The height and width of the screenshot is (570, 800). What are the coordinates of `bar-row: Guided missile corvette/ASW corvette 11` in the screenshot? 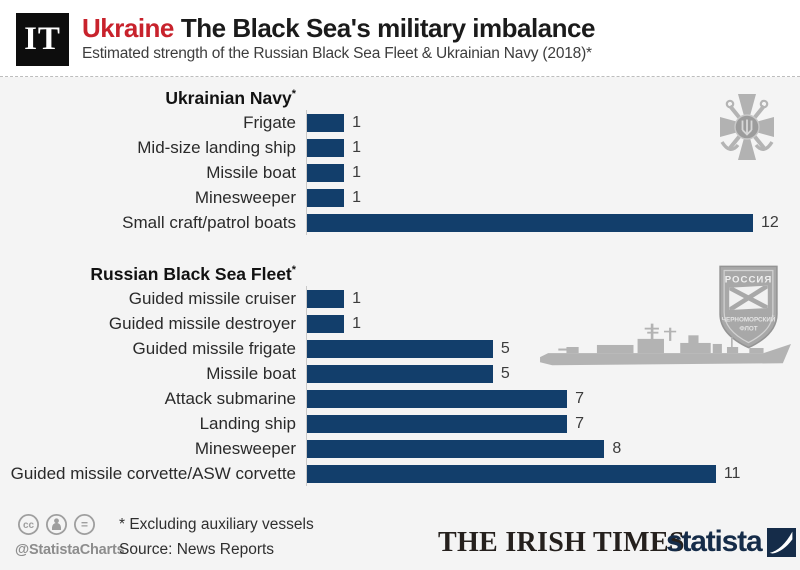 It's located at (398, 473).